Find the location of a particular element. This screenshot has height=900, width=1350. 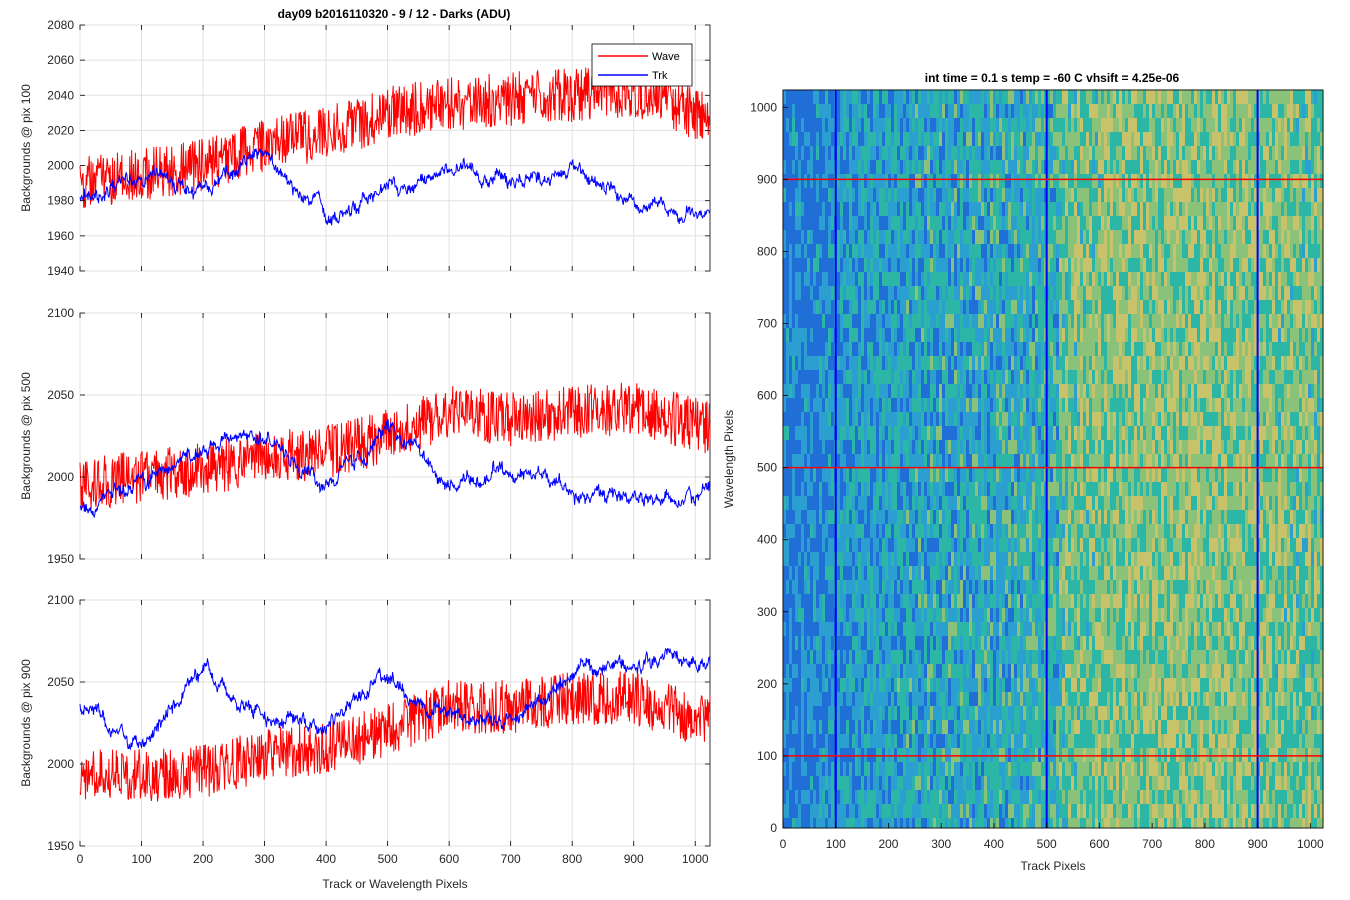

y-axis-label: Backgrounds @ pix 900 is located at coordinates (26, 723).